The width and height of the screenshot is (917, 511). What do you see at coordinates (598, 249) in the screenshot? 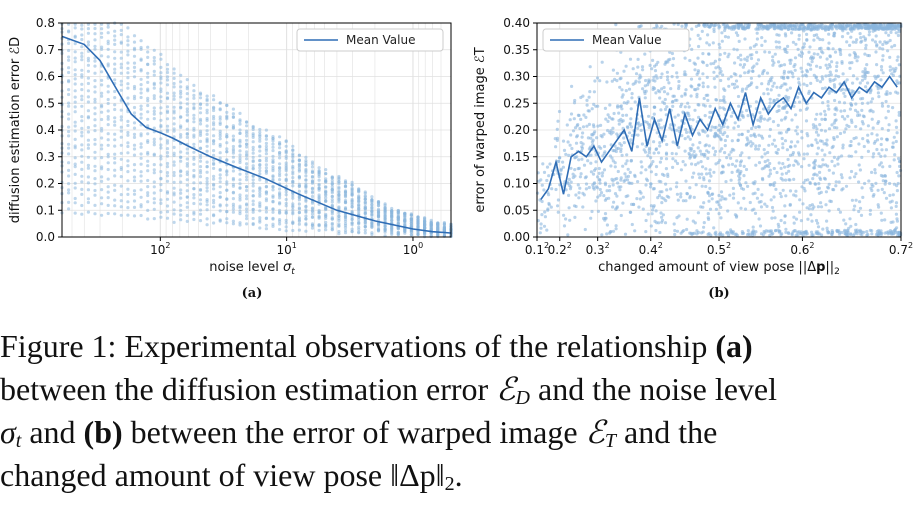
I see `x-tick-label: 0.32` at bounding box center [598, 249].